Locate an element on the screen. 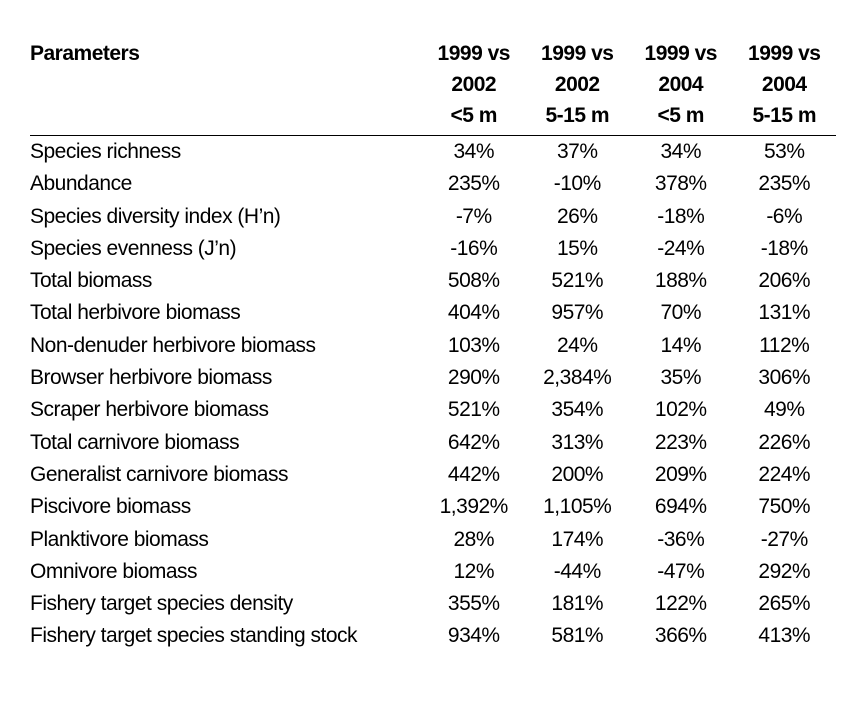  row-value: 14% is located at coordinates (681, 345).